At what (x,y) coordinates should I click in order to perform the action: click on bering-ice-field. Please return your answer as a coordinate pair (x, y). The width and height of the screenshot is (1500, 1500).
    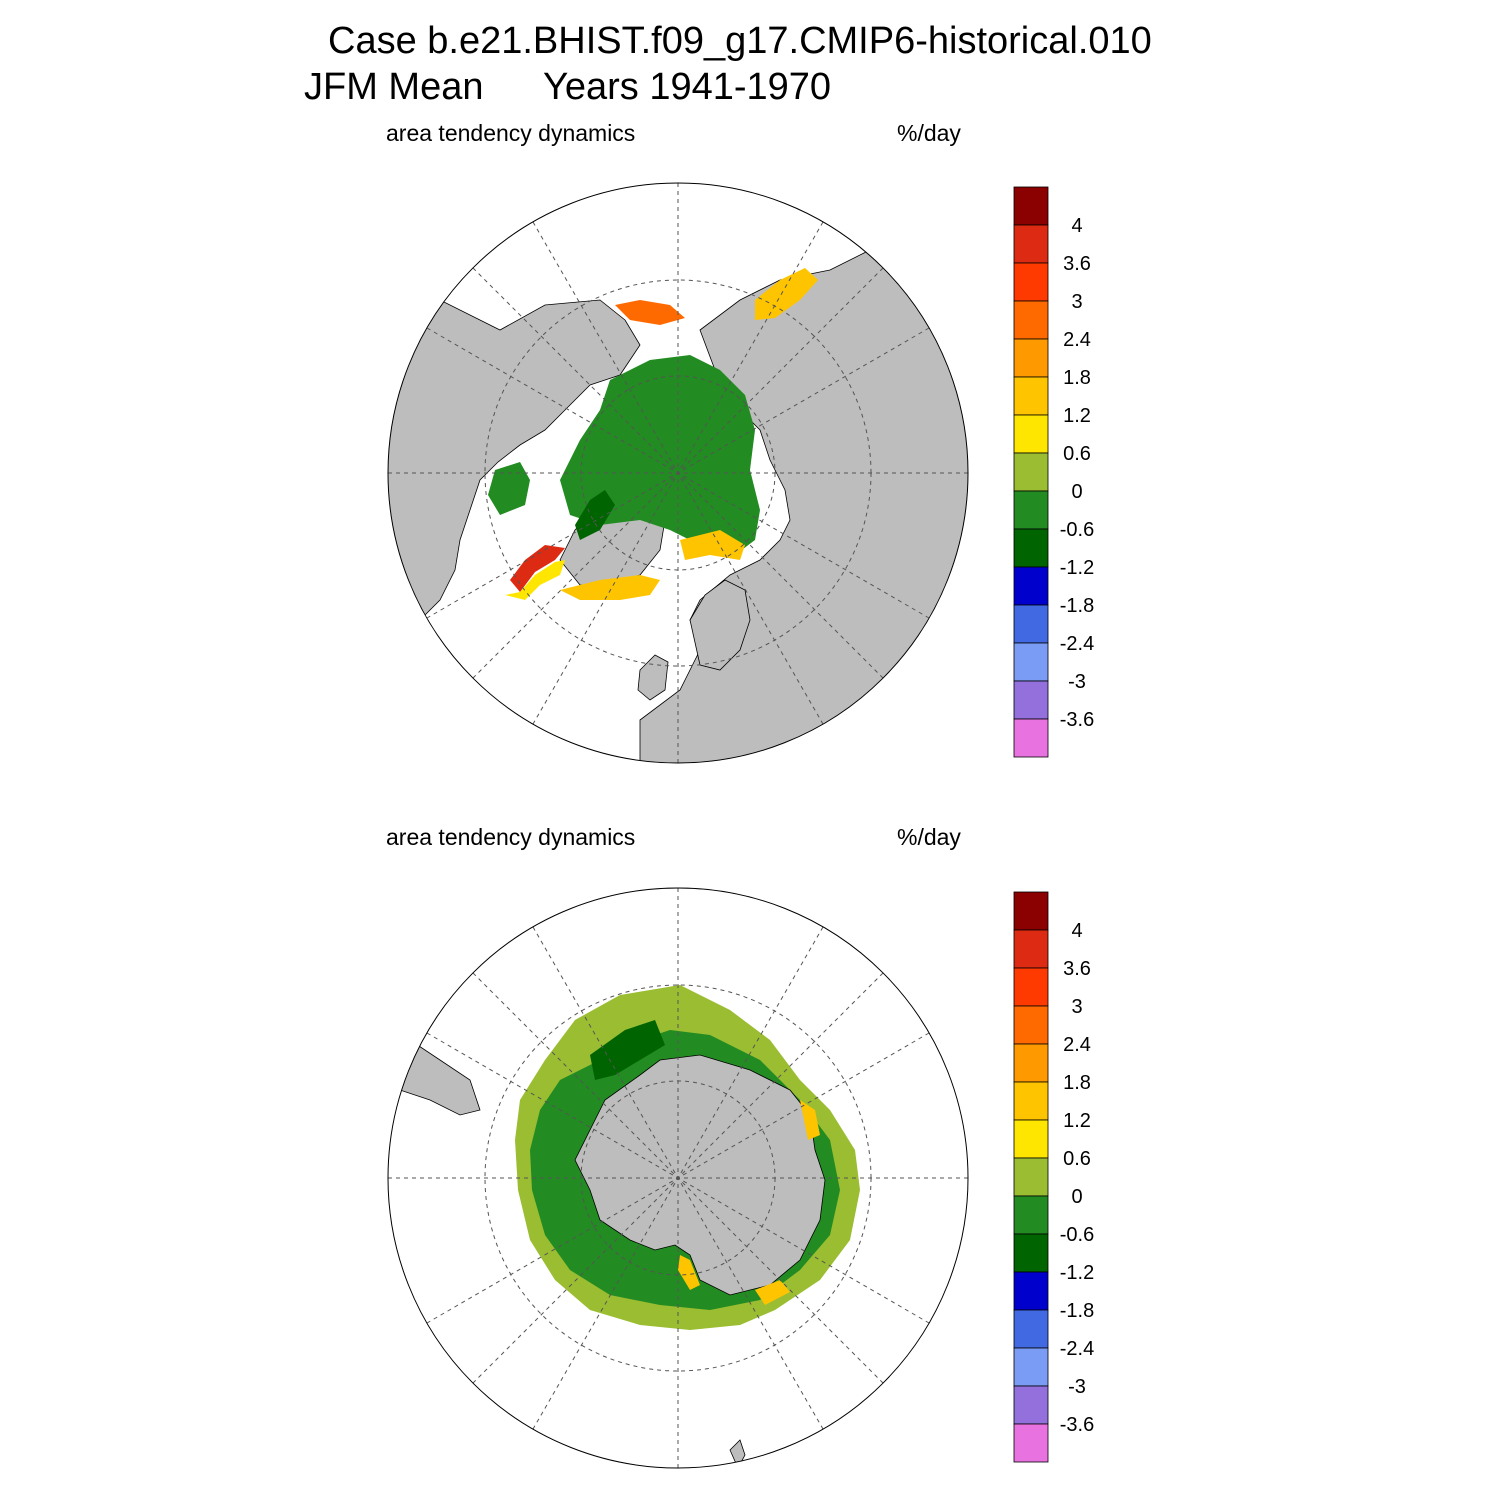
    Looking at the image, I should click on (650, 312).